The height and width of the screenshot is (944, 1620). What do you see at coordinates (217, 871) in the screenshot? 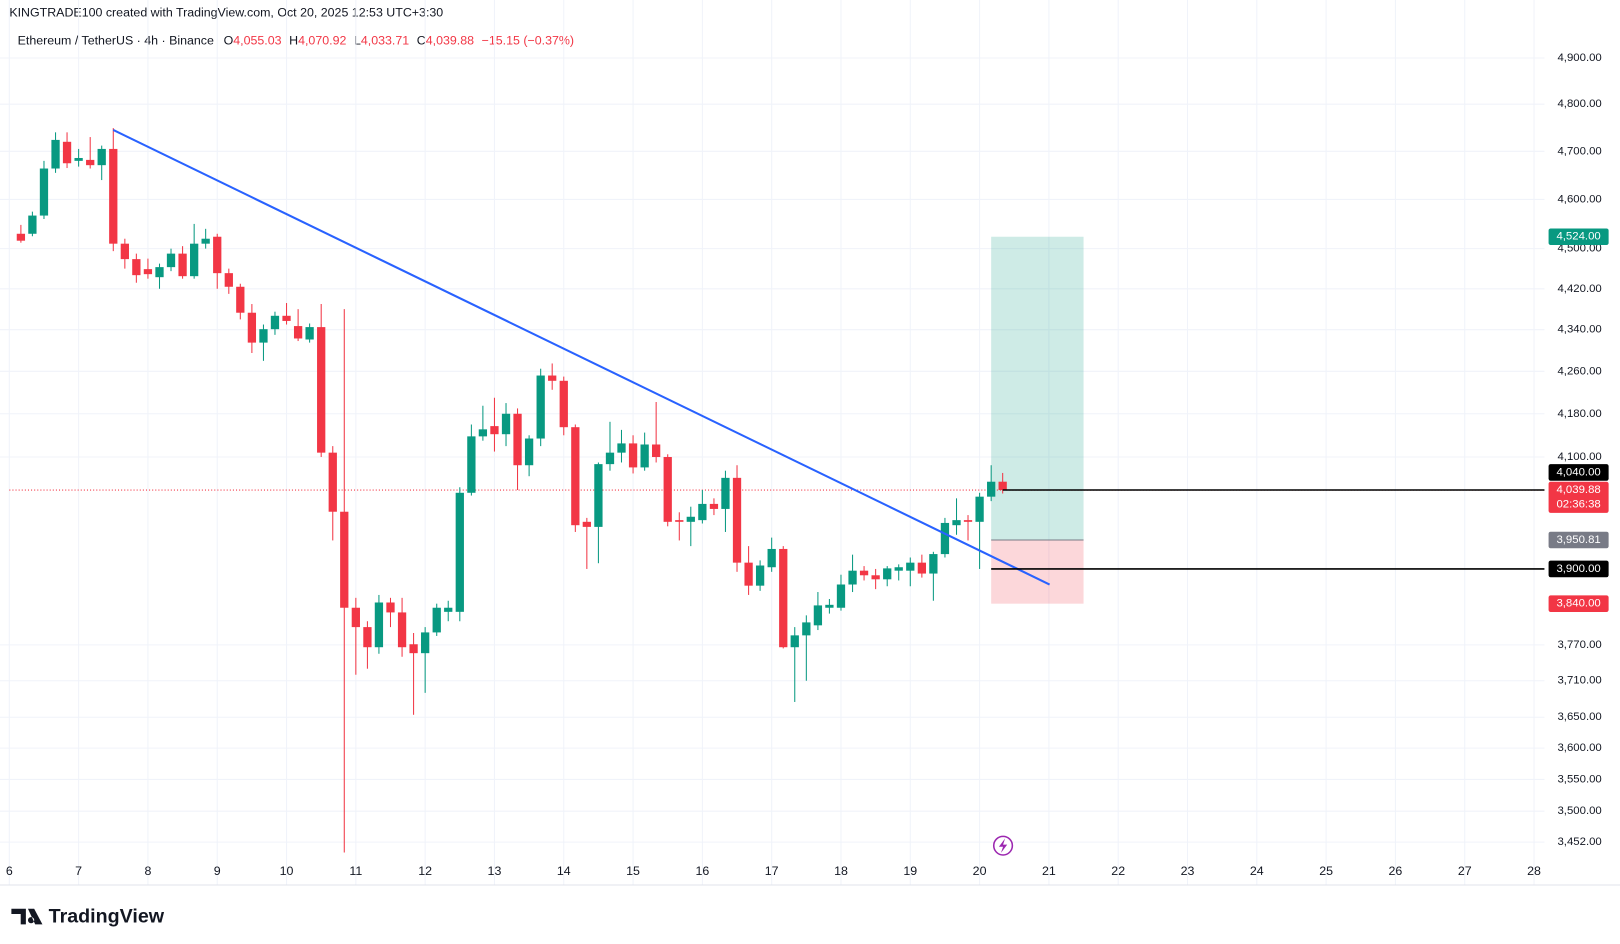
I see `x-tick-label: 9` at bounding box center [217, 871].